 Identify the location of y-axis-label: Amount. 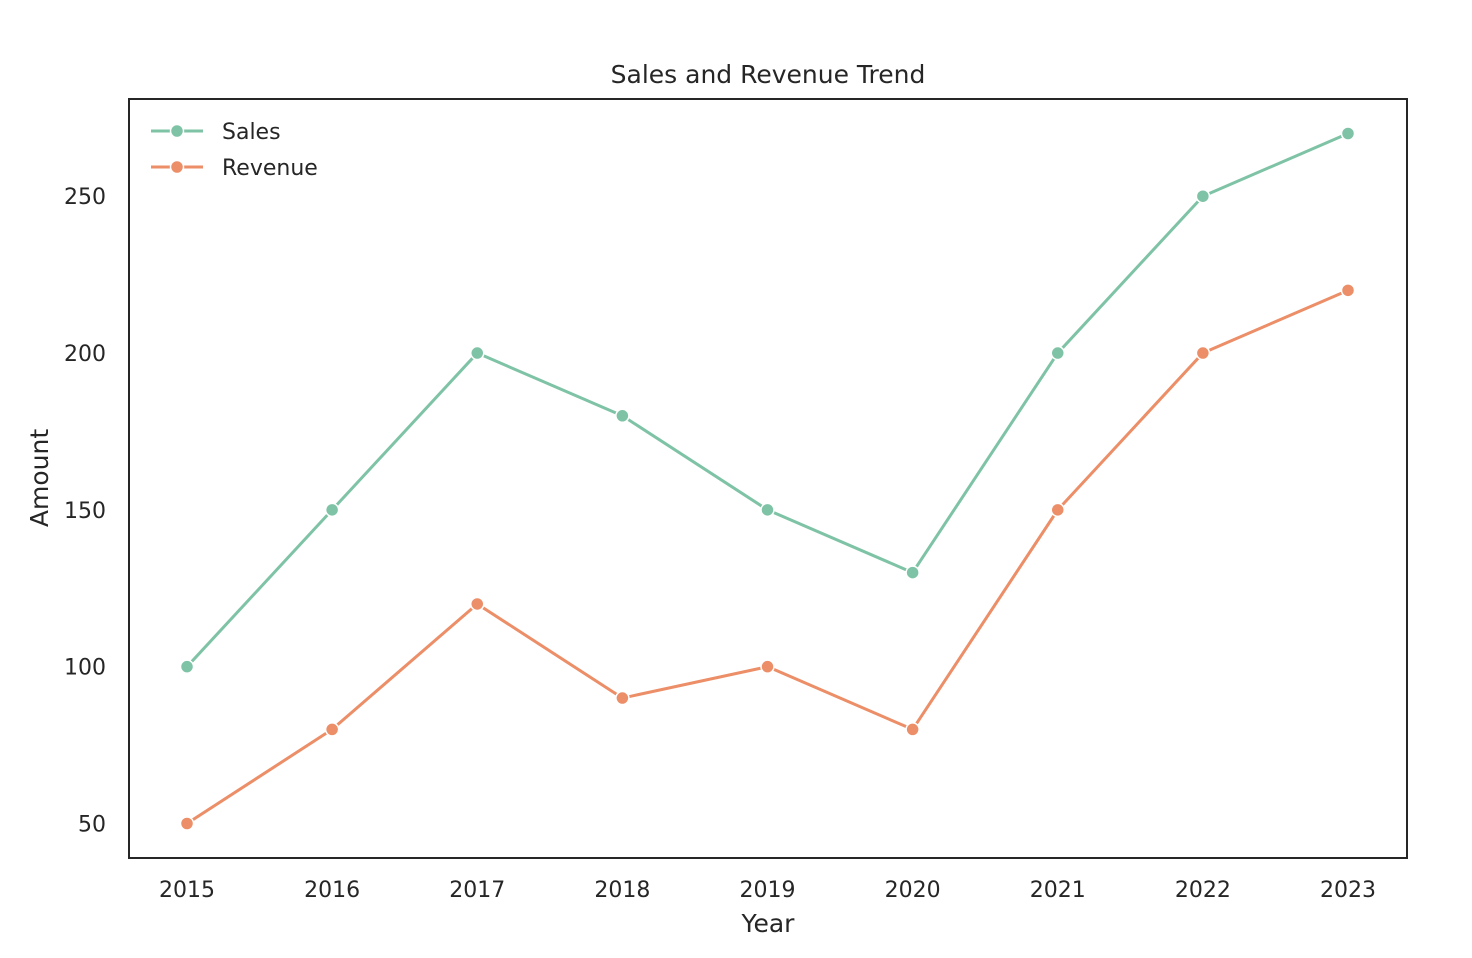
(39, 478).